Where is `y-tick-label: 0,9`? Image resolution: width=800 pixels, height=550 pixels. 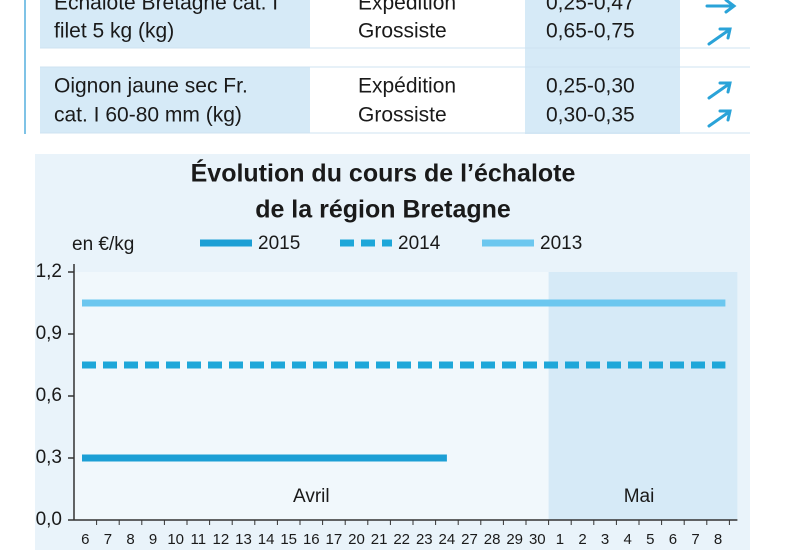
y-tick-label: 0,9 is located at coordinates (49, 333).